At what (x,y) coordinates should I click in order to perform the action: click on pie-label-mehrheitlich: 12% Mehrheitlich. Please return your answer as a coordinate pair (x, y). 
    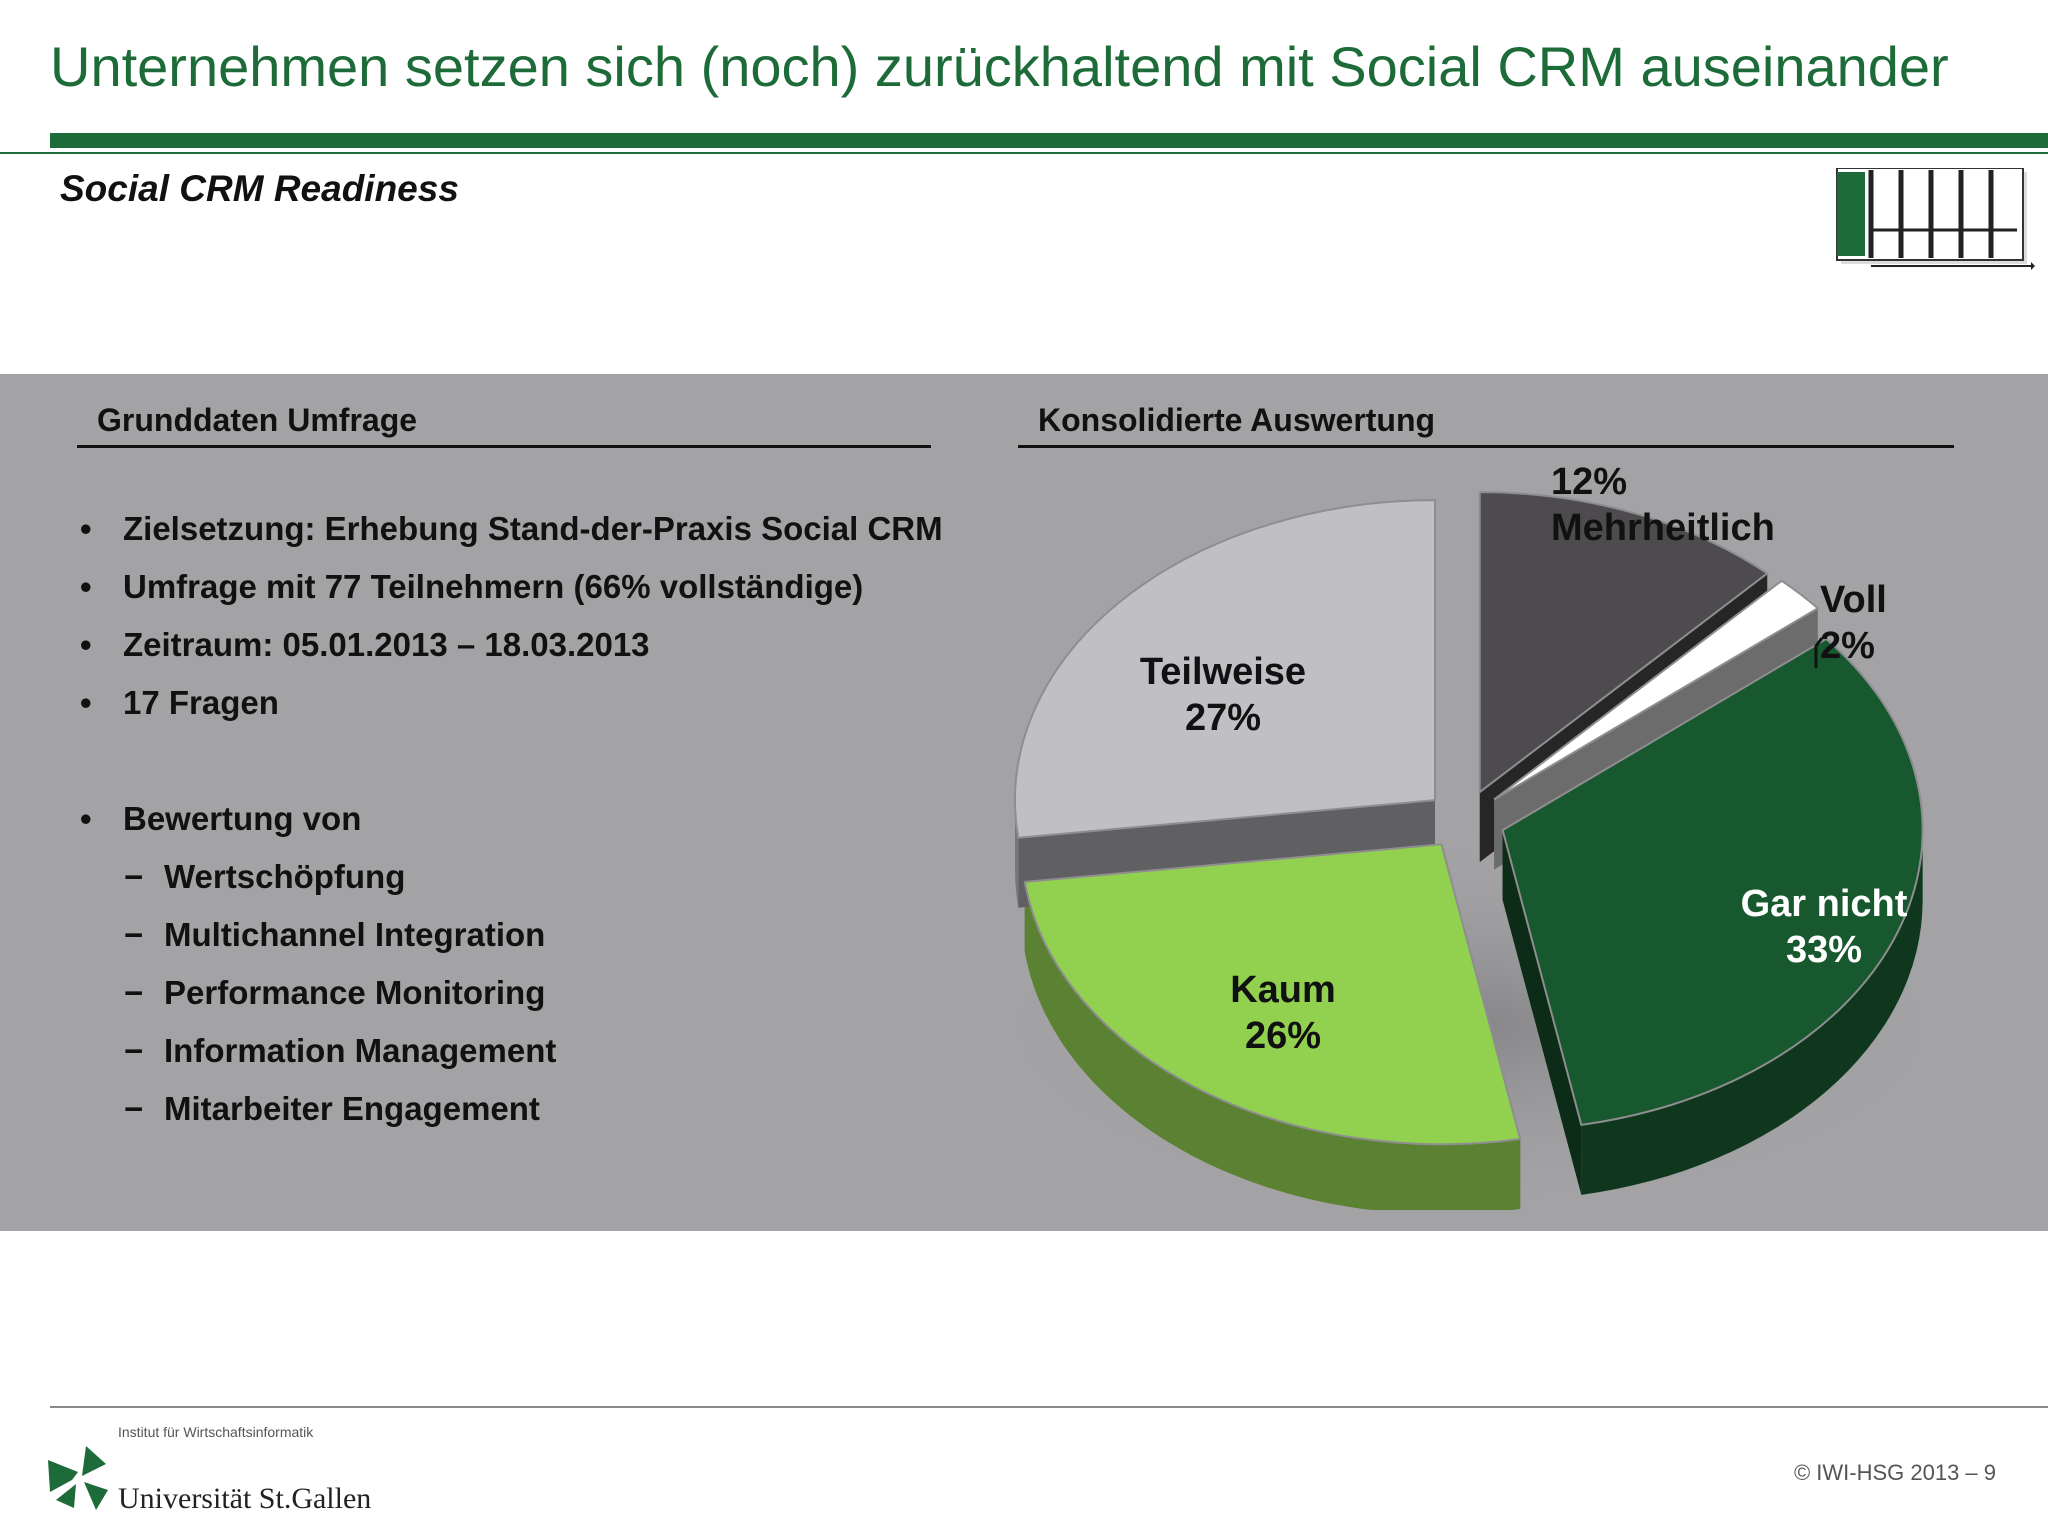
    Looking at the image, I should click on (1681, 505).